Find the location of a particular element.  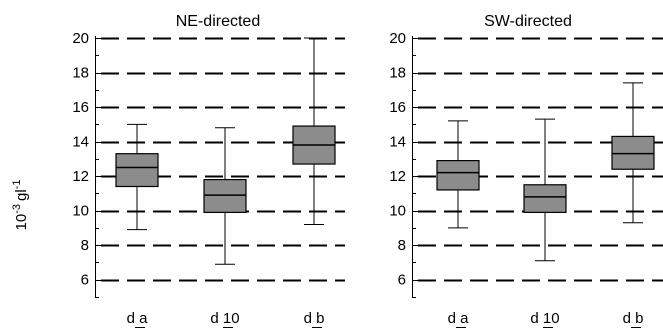

box-d_b is located at coordinates (633, 152).